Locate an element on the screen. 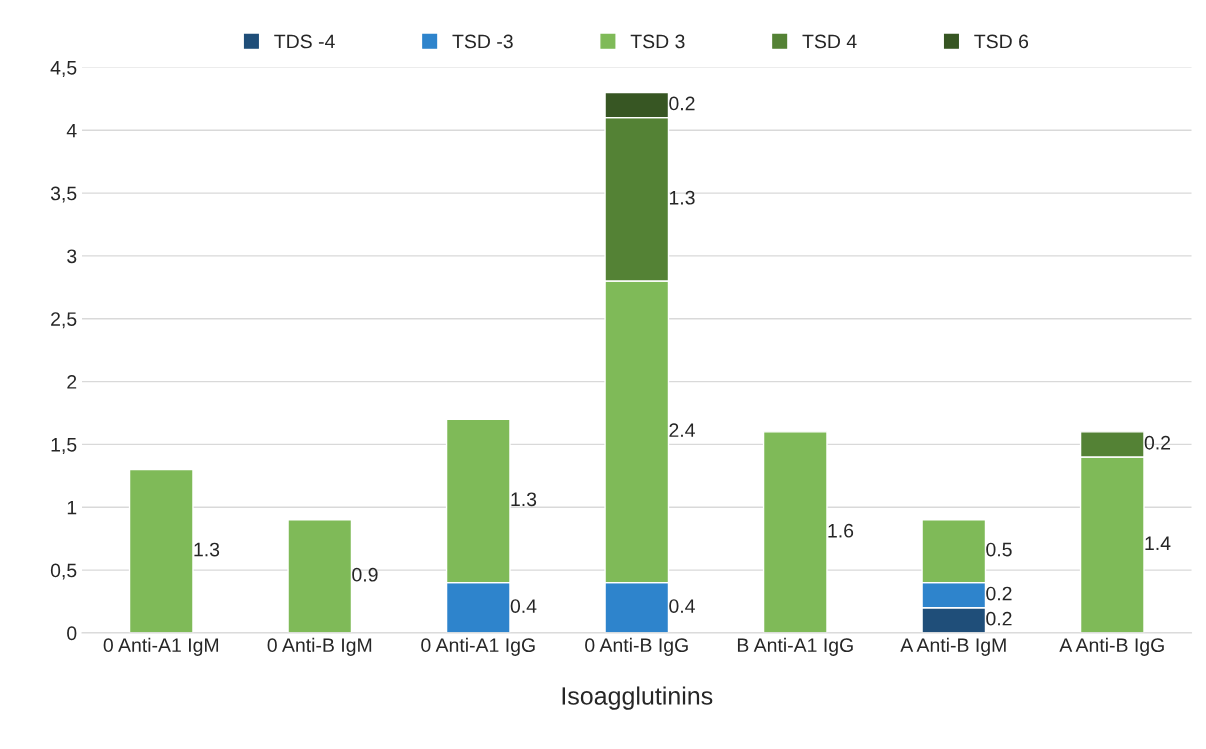 The height and width of the screenshot is (749, 1206). y-tick-label: 1 is located at coordinates (72, 507).